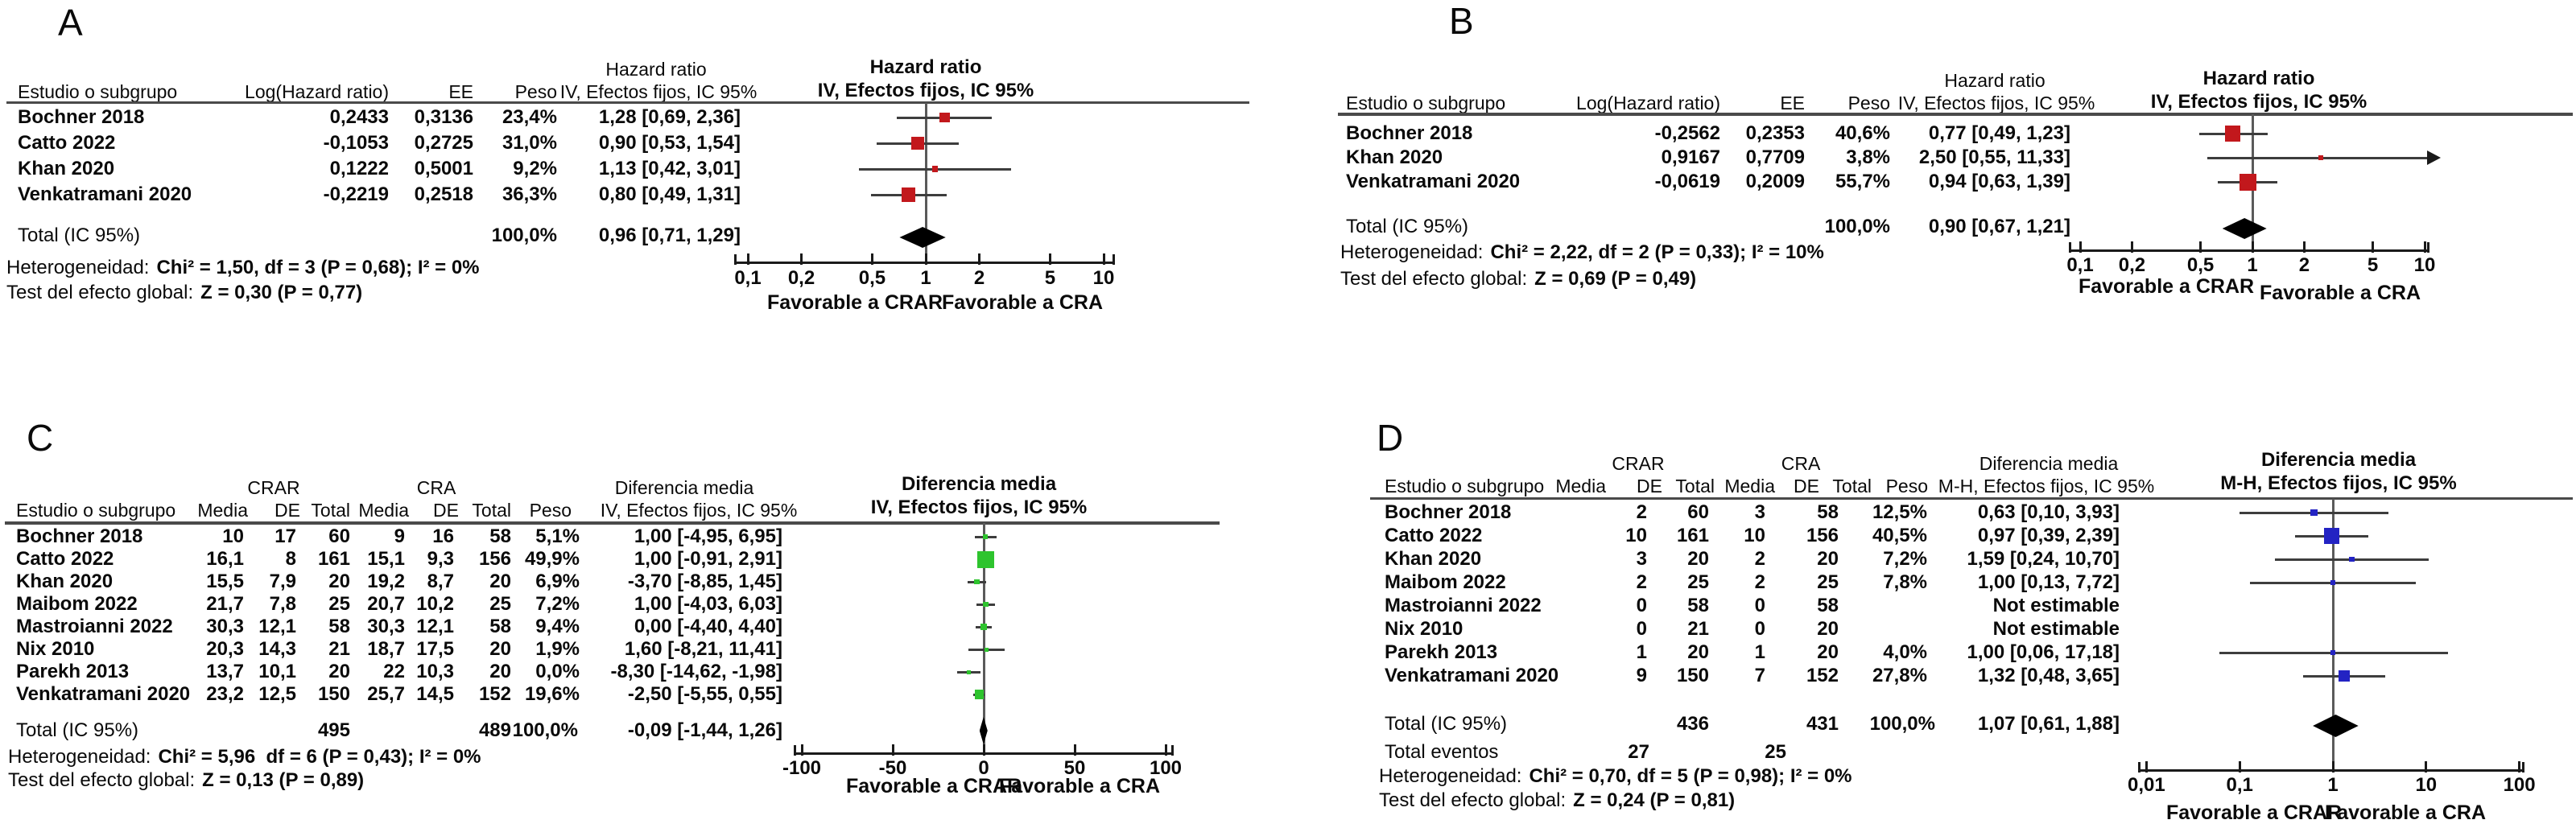 This screenshot has width=2576, height=824. Describe the element at coordinates (1074, 768) in the screenshot. I see `x-axis-tick-label: 50` at that location.